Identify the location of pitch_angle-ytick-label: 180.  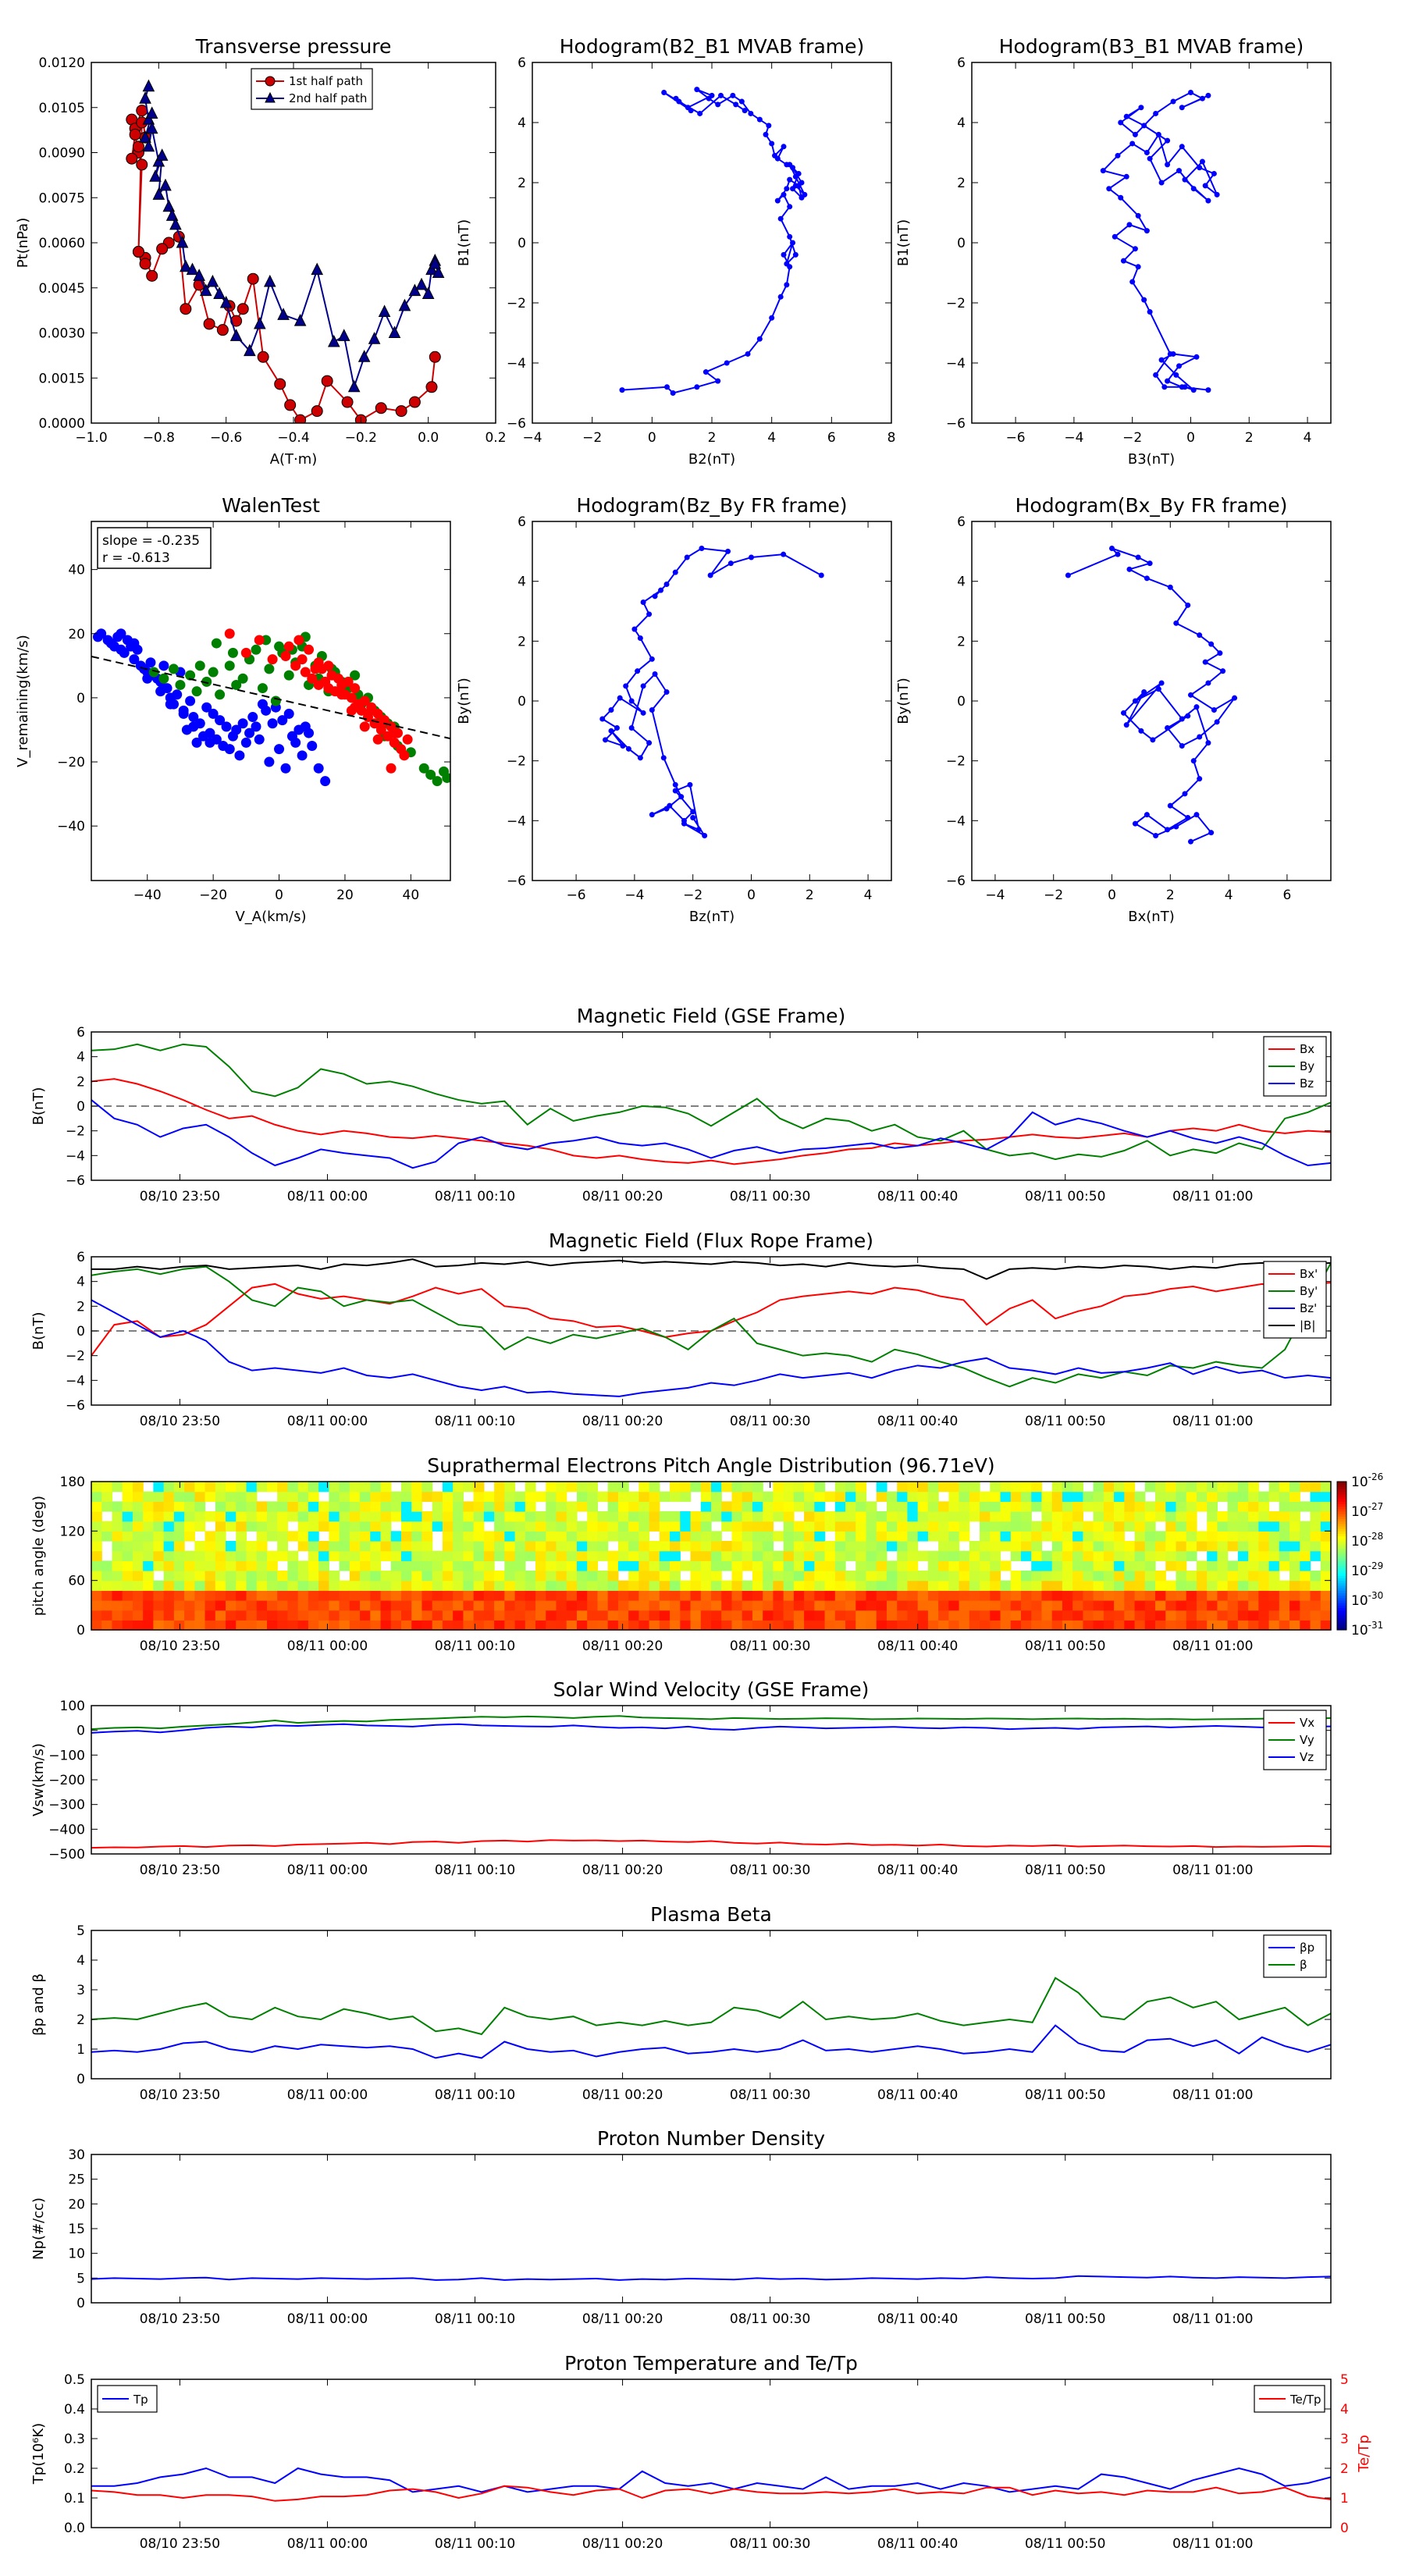
(72, 1482).